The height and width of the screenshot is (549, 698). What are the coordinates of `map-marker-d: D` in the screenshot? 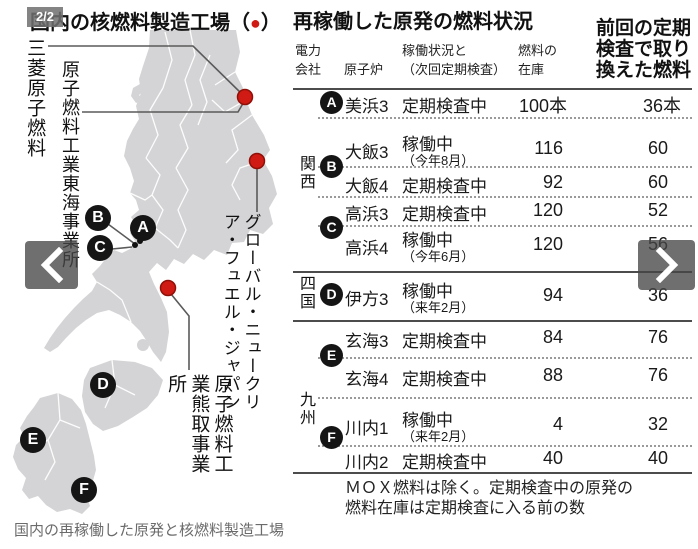 It's located at (103, 385).